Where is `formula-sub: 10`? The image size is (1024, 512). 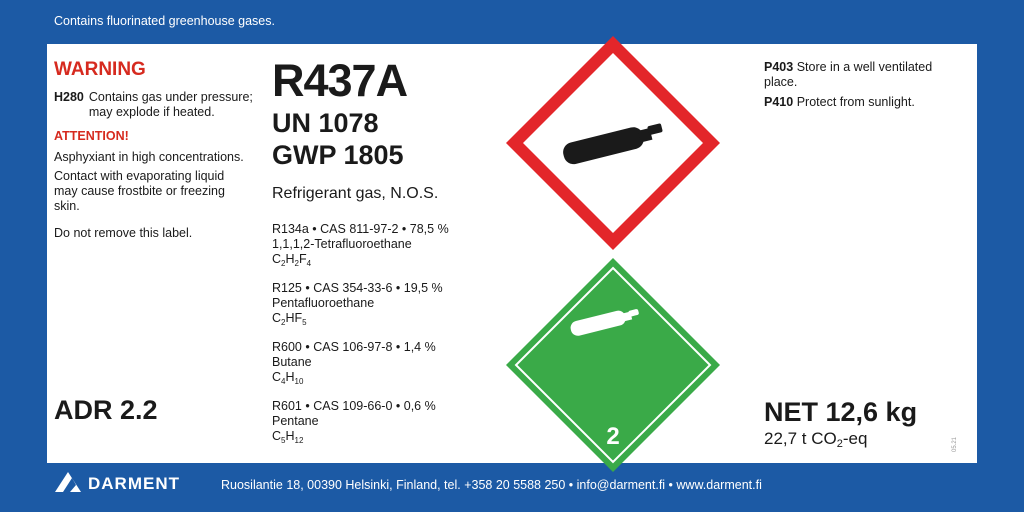
formula-sub: 10 is located at coordinates (299, 381).